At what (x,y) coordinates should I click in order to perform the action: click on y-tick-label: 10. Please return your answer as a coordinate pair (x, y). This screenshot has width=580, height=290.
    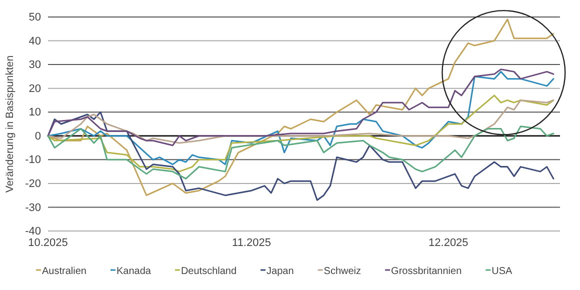
    Looking at the image, I should click on (34, 112).